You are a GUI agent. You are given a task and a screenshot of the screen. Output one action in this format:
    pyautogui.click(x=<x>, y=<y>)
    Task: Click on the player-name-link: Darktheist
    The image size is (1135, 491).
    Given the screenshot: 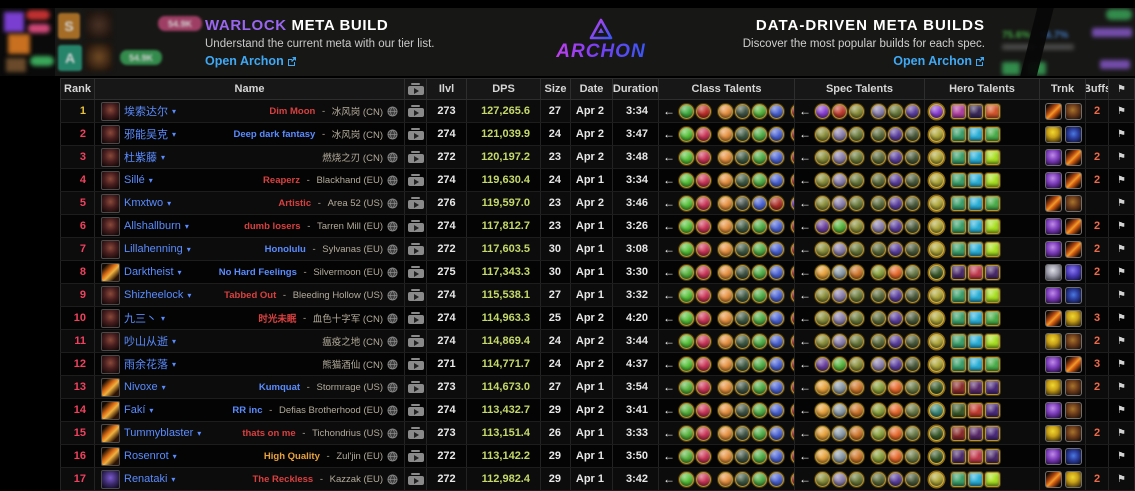 What is the action you would take?
    pyautogui.click(x=149, y=272)
    